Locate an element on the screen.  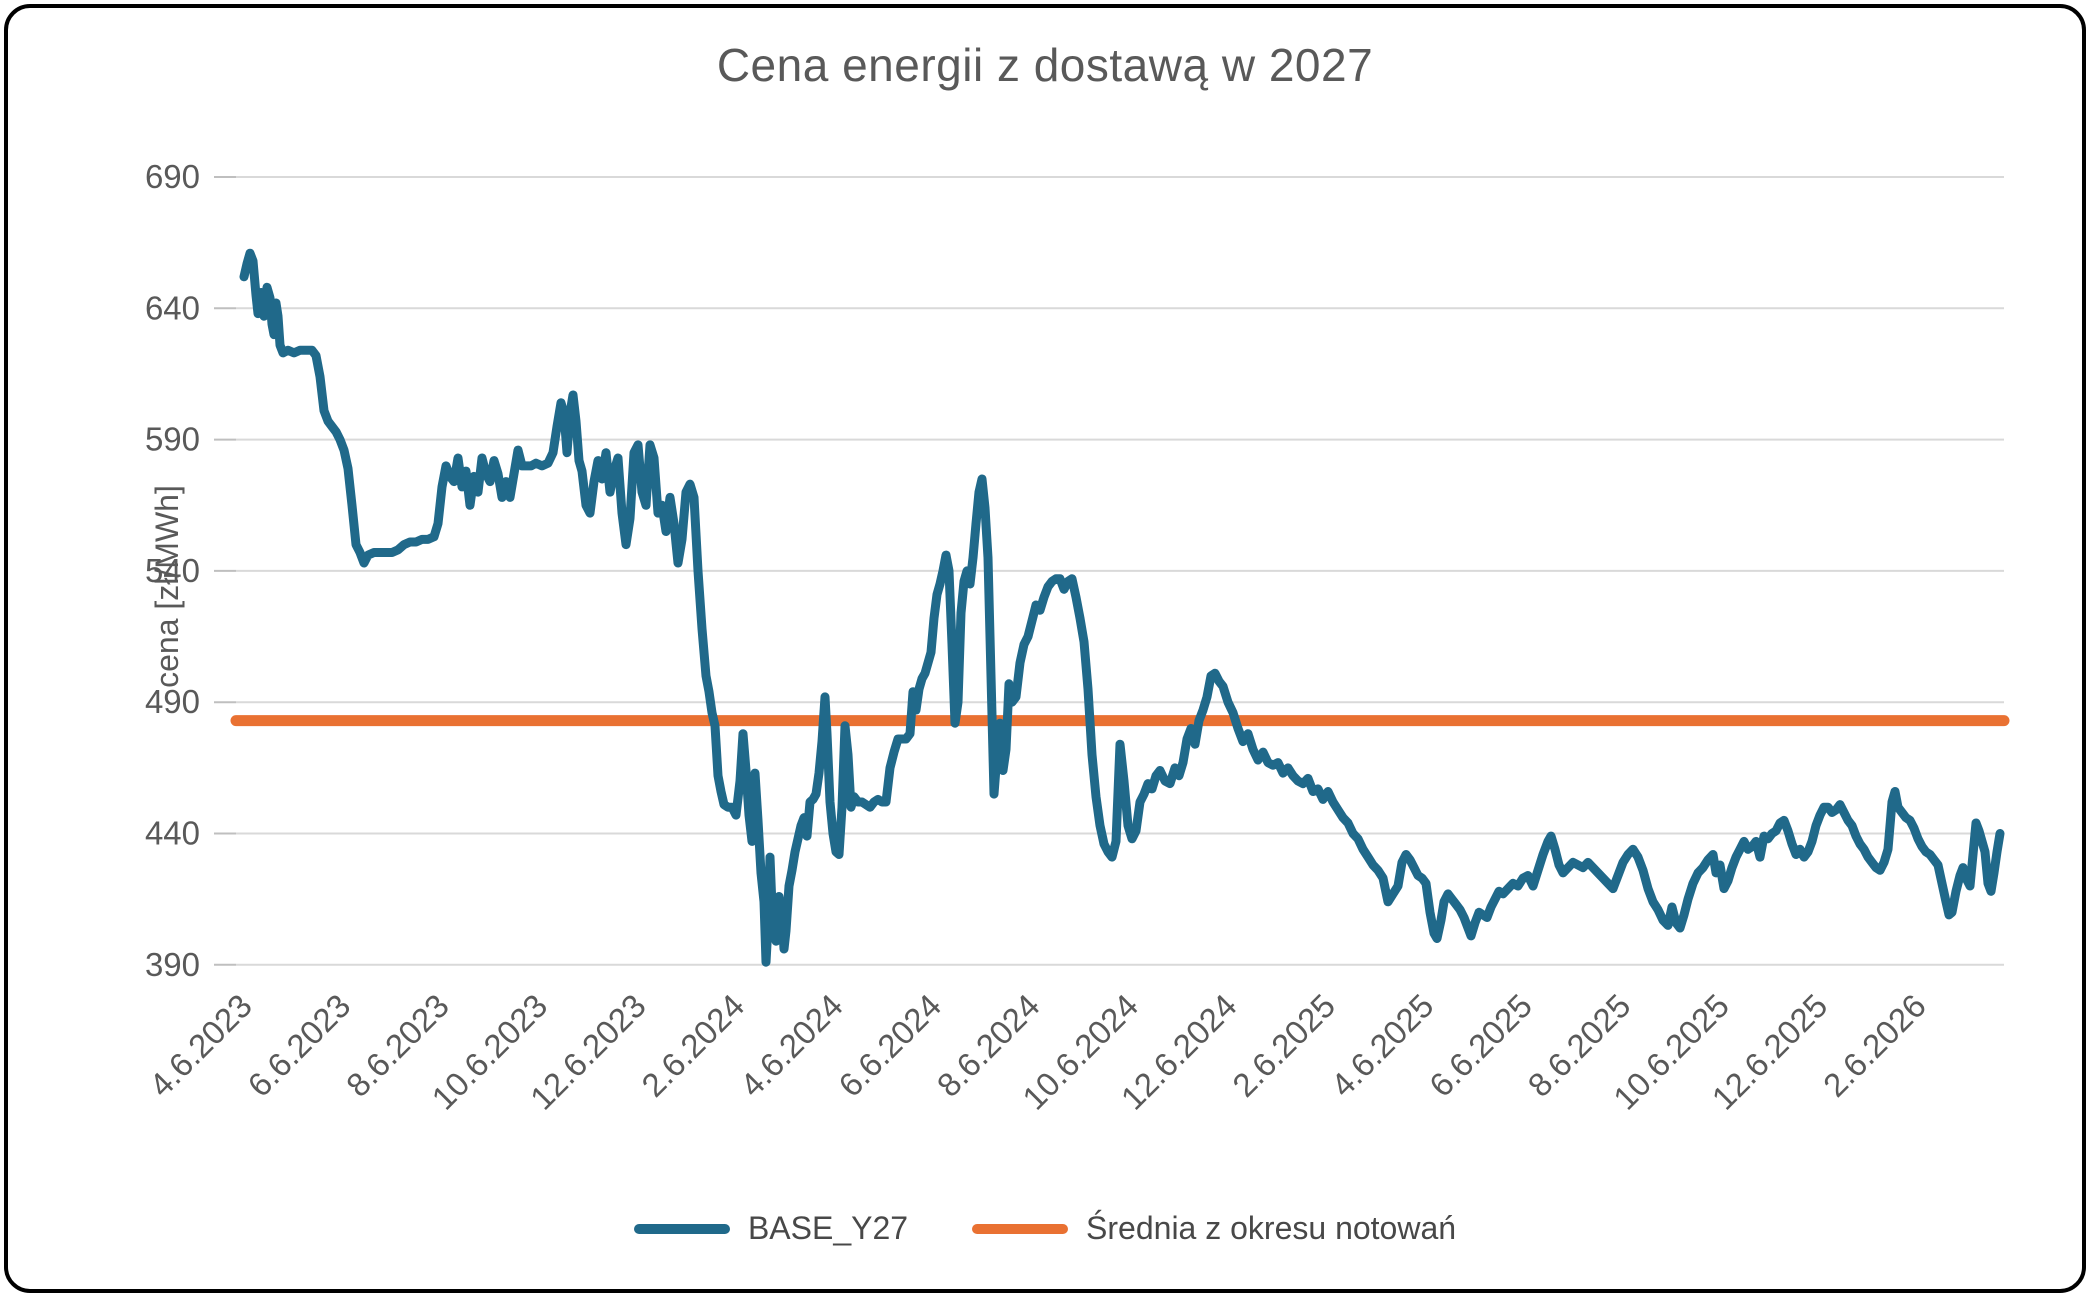
y-tick-label-640: 640 is located at coordinates (172, 307).